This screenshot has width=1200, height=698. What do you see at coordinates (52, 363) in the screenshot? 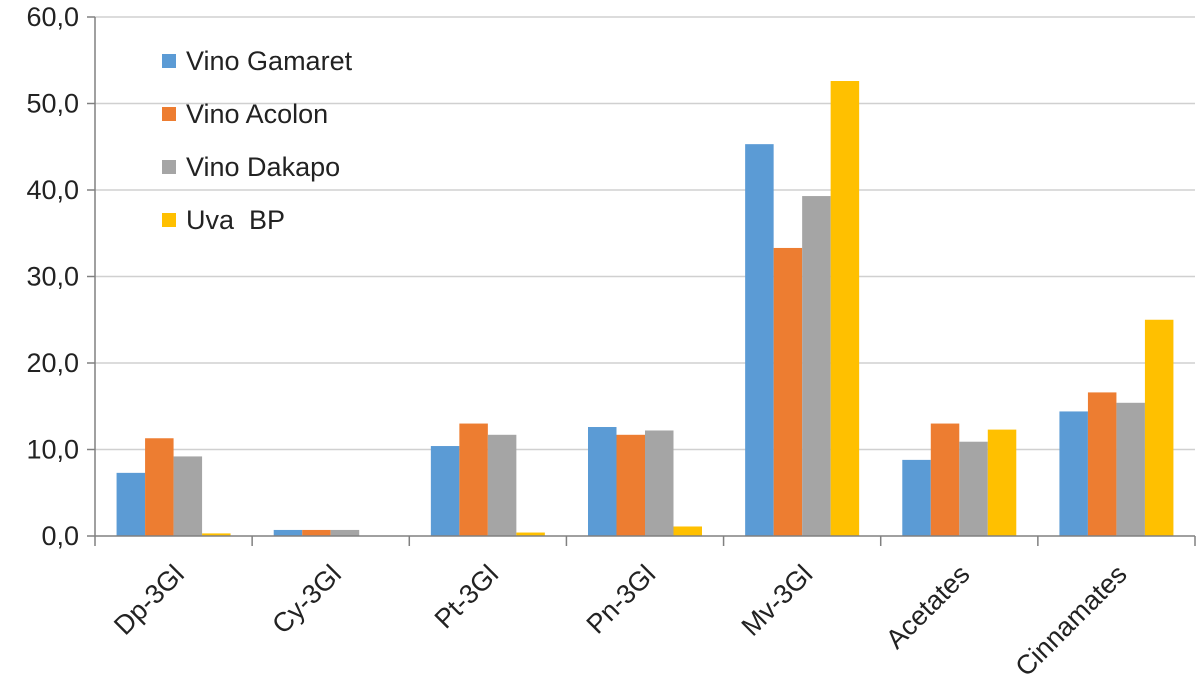
I see `y-tick-label: 20,0` at bounding box center [52, 363].